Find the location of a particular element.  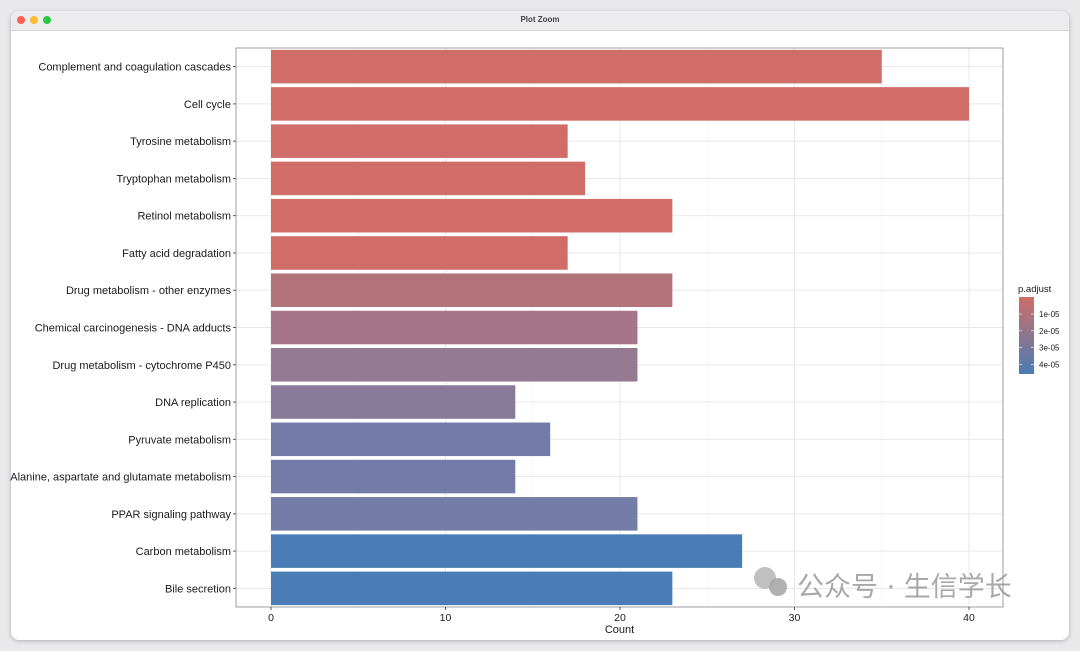

legend-title: p.adjust is located at coordinates (1035, 289).